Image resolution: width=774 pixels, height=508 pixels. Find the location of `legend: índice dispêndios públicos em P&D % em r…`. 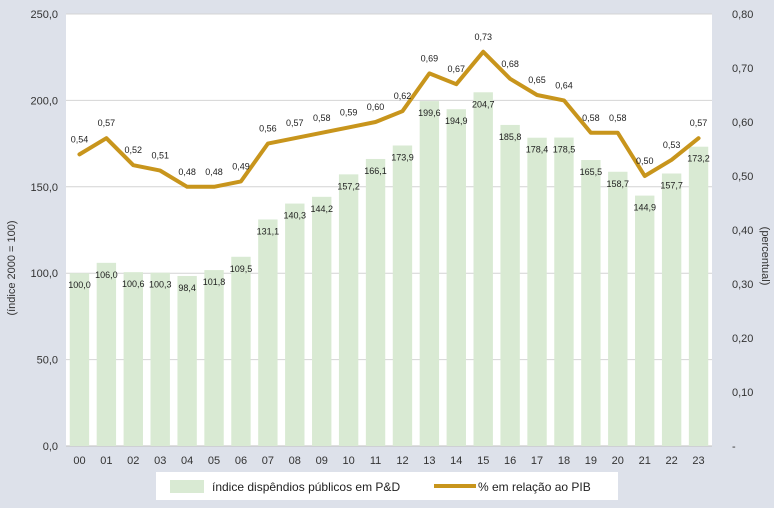

legend: índice dispêndios públicos em P&D % em r… is located at coordinates (387, 486).